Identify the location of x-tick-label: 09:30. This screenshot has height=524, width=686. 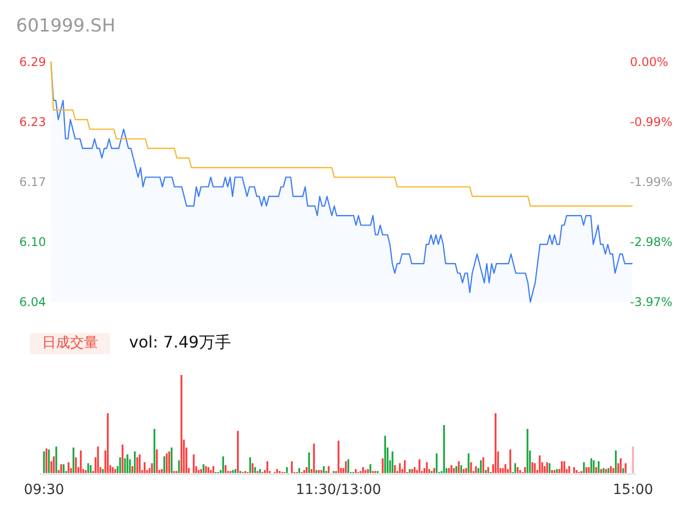
(44, 490).